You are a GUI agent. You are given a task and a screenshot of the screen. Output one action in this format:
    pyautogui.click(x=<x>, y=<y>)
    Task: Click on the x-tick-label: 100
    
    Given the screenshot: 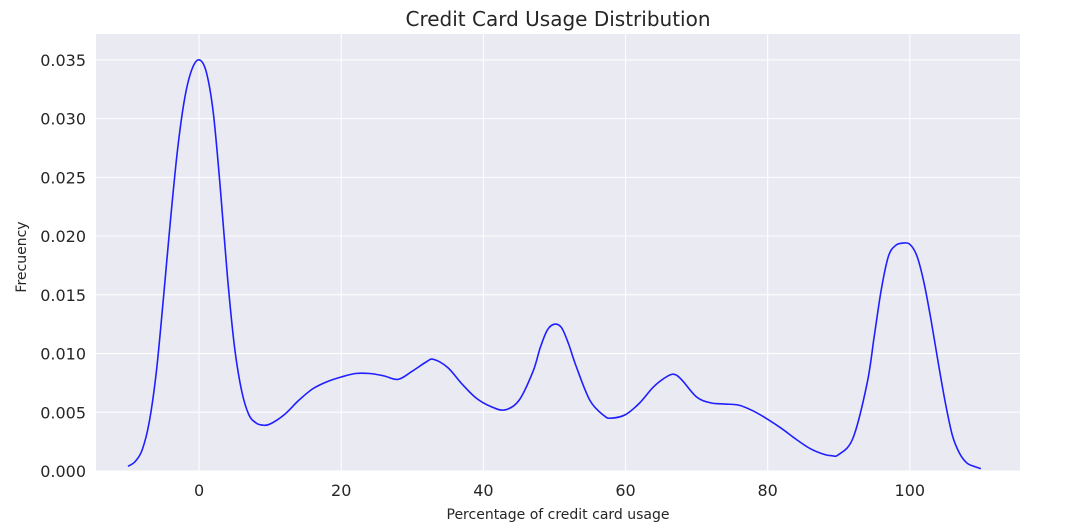 What is the action you would take?
    pyautogui.click(x=910, y=490)
    